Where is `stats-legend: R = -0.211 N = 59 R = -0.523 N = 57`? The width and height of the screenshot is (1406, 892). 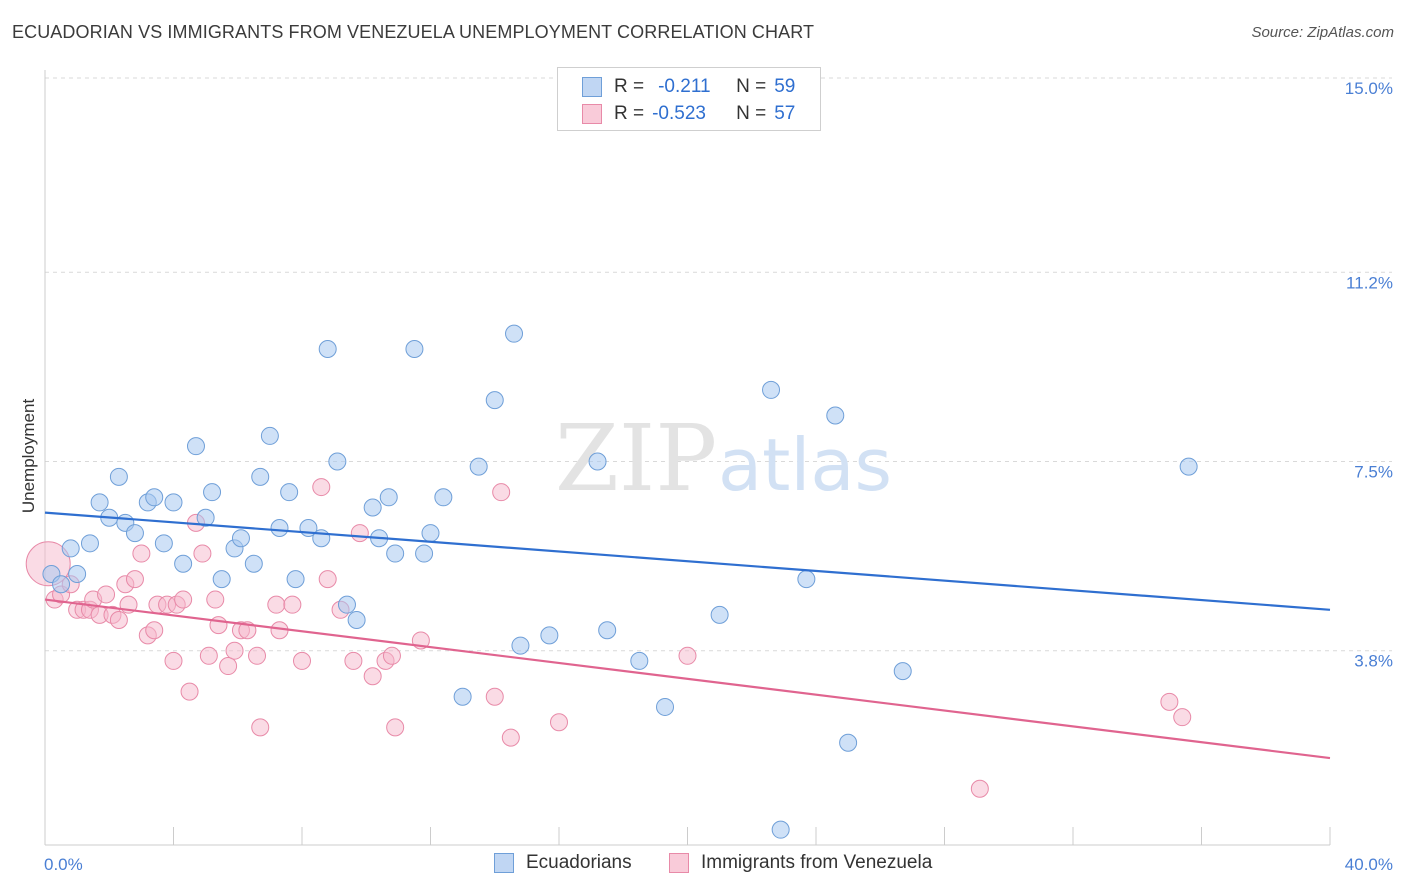
stats-legend: R = -0.211 N = 59 R = -0.523 N = 57 is located at coordinates (689, 99).